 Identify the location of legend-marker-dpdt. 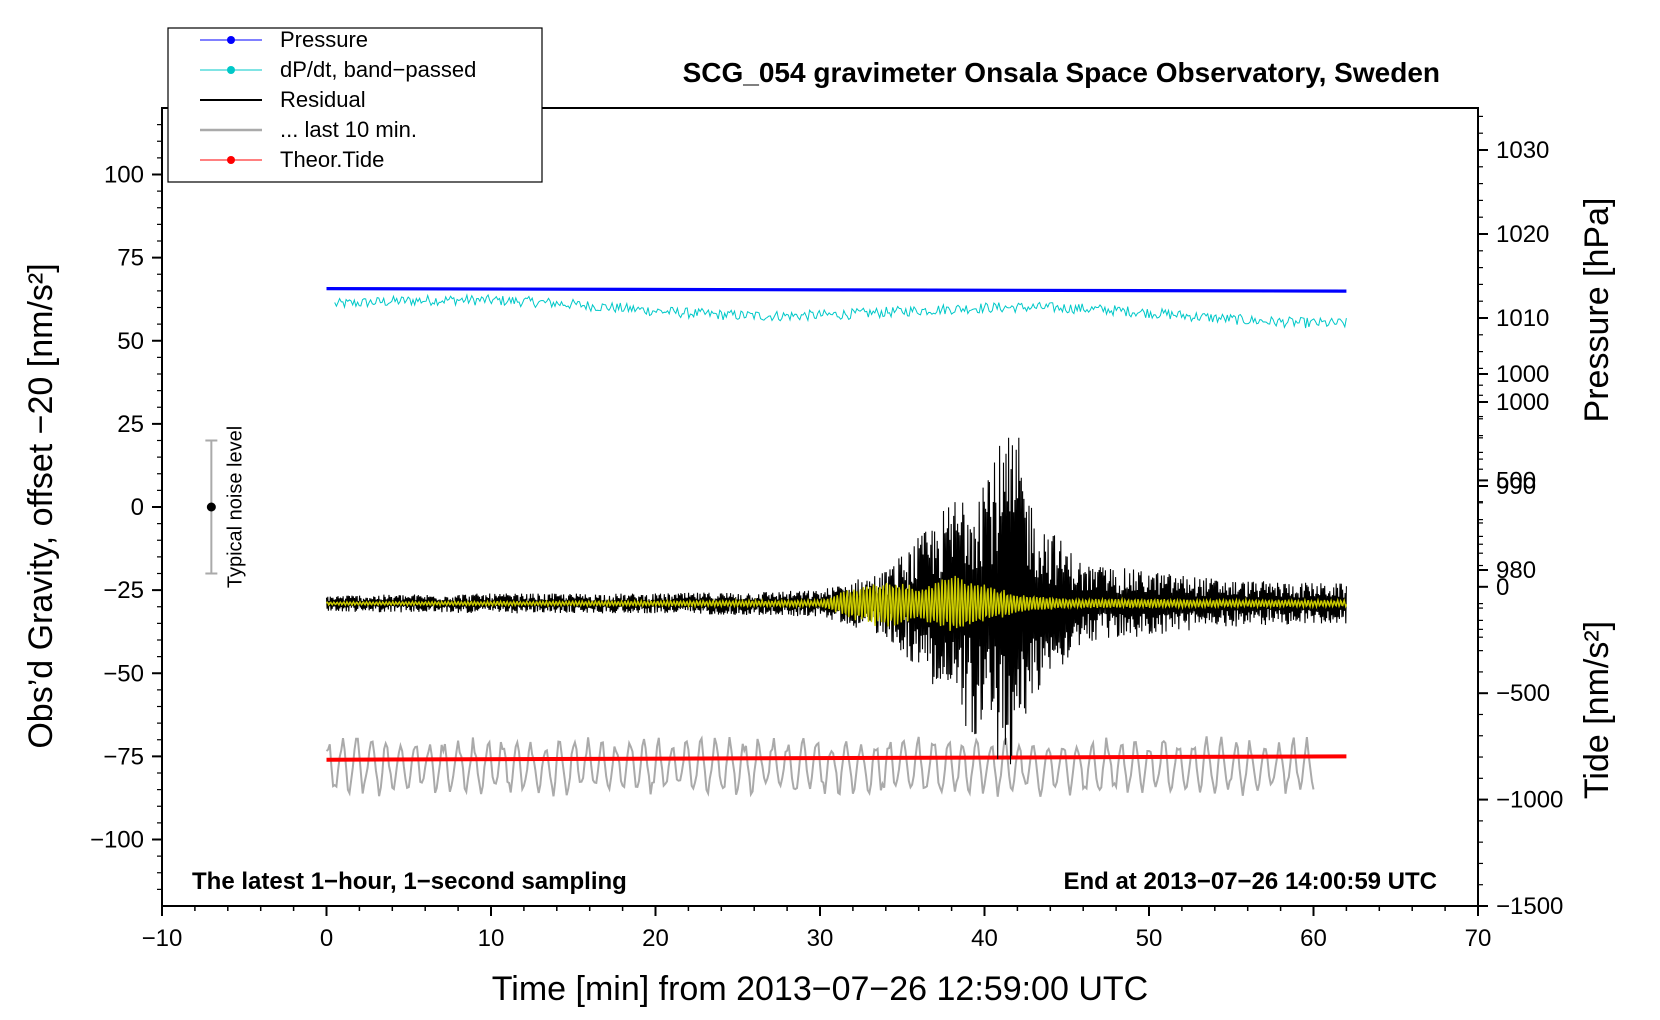
(231, 70).